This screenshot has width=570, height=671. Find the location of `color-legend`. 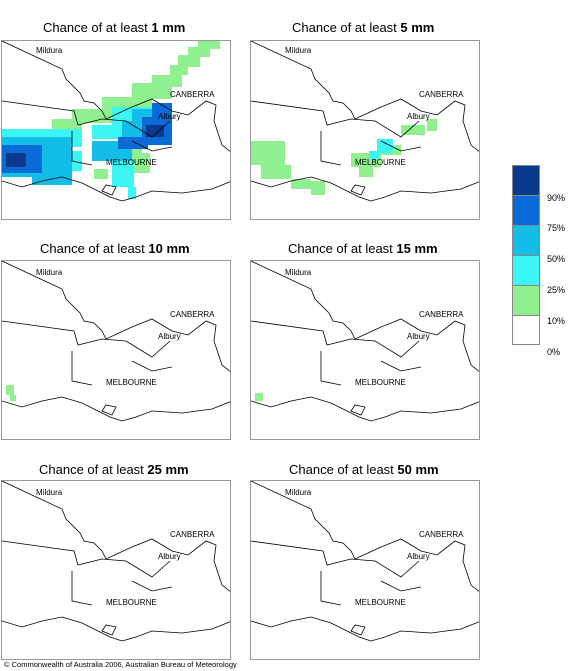

color-legend is located at coordinates (526, 255).